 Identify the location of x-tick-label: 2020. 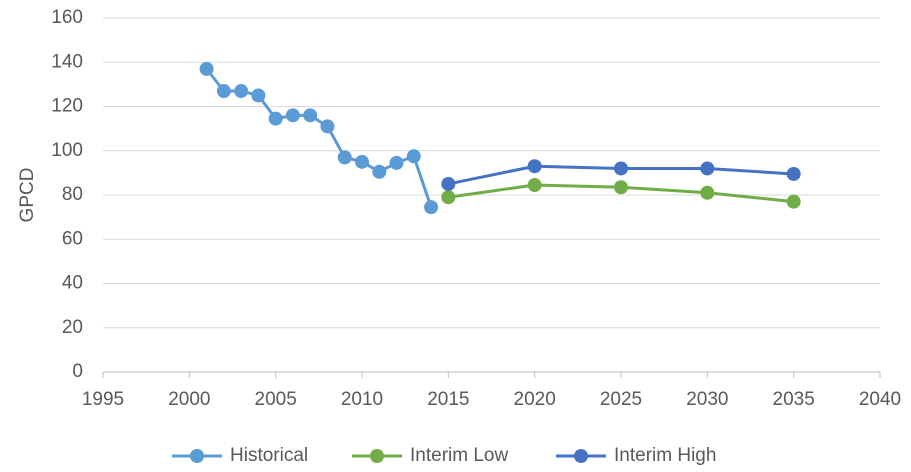
(535, 399).